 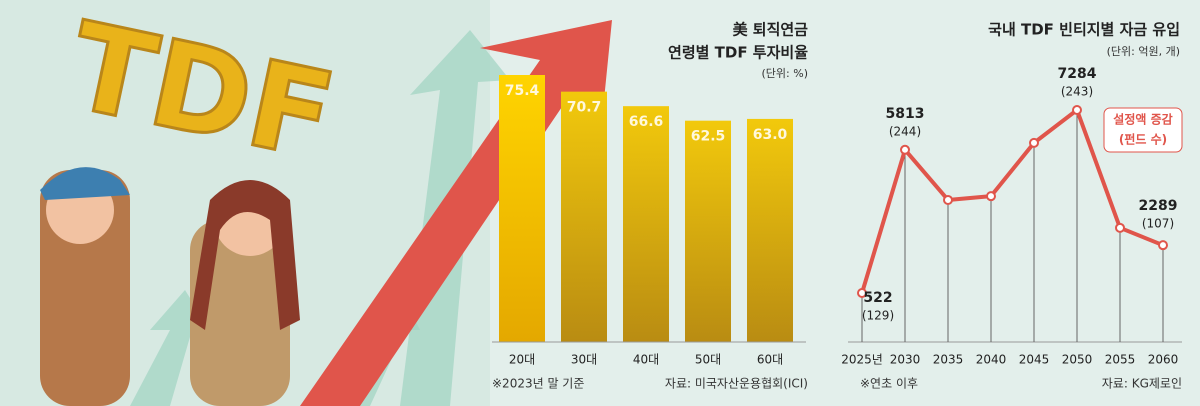 I want to click on source: 자료: KG제로인, so click(x=1142, y=384).